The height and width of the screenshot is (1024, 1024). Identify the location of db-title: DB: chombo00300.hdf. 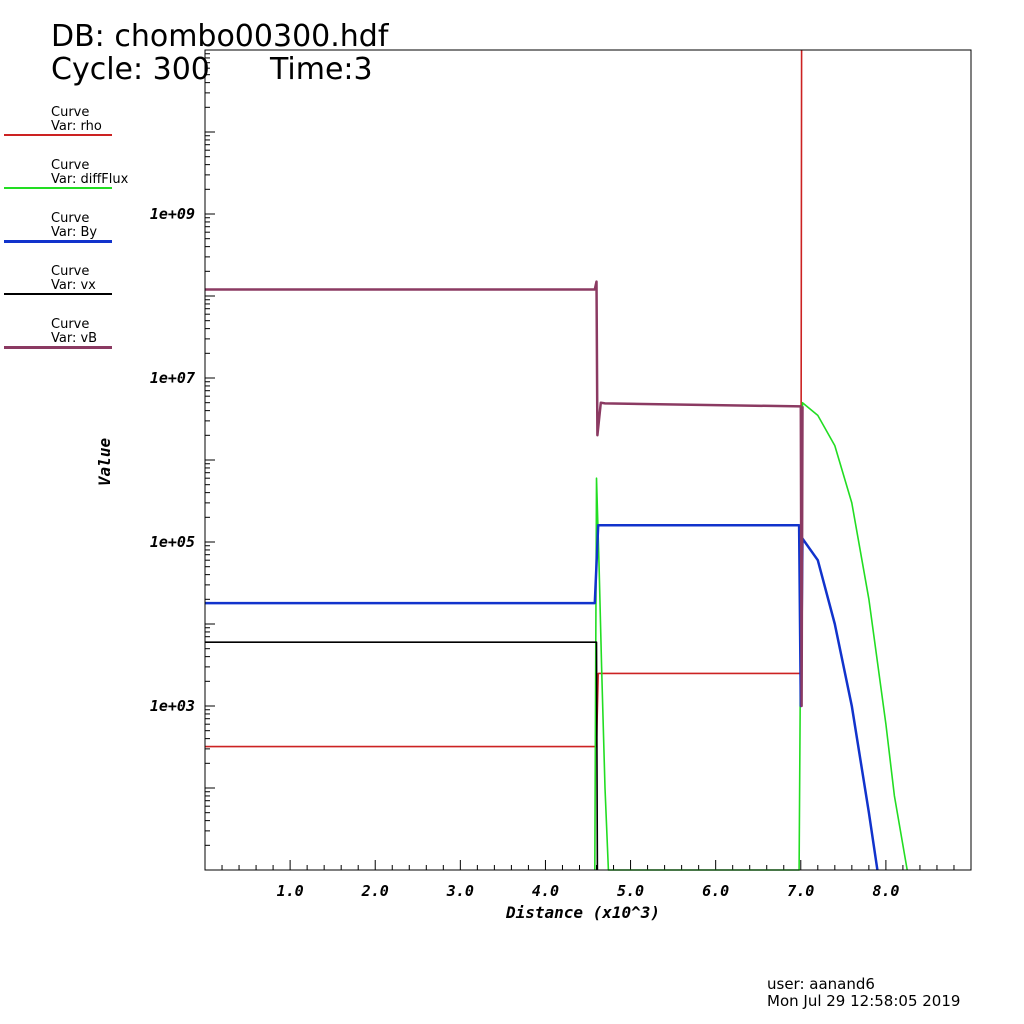
(220, 36).